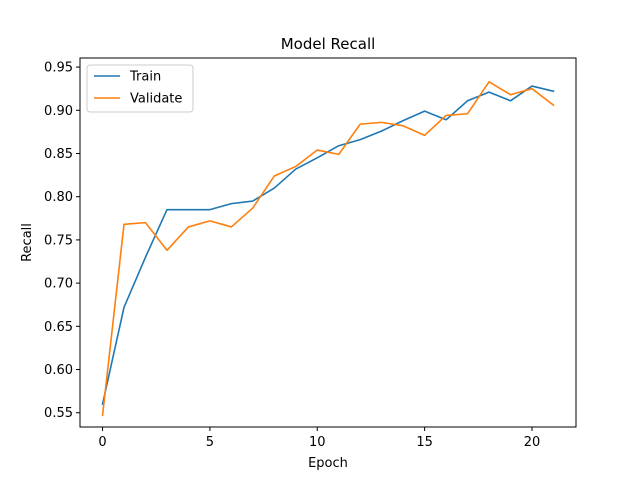 Image resolution: width=640 pixels, height=480 pixels. Describe the element at coordinates (424, 442) in the screenshot. I see `x-tick-label: 15` at that location.